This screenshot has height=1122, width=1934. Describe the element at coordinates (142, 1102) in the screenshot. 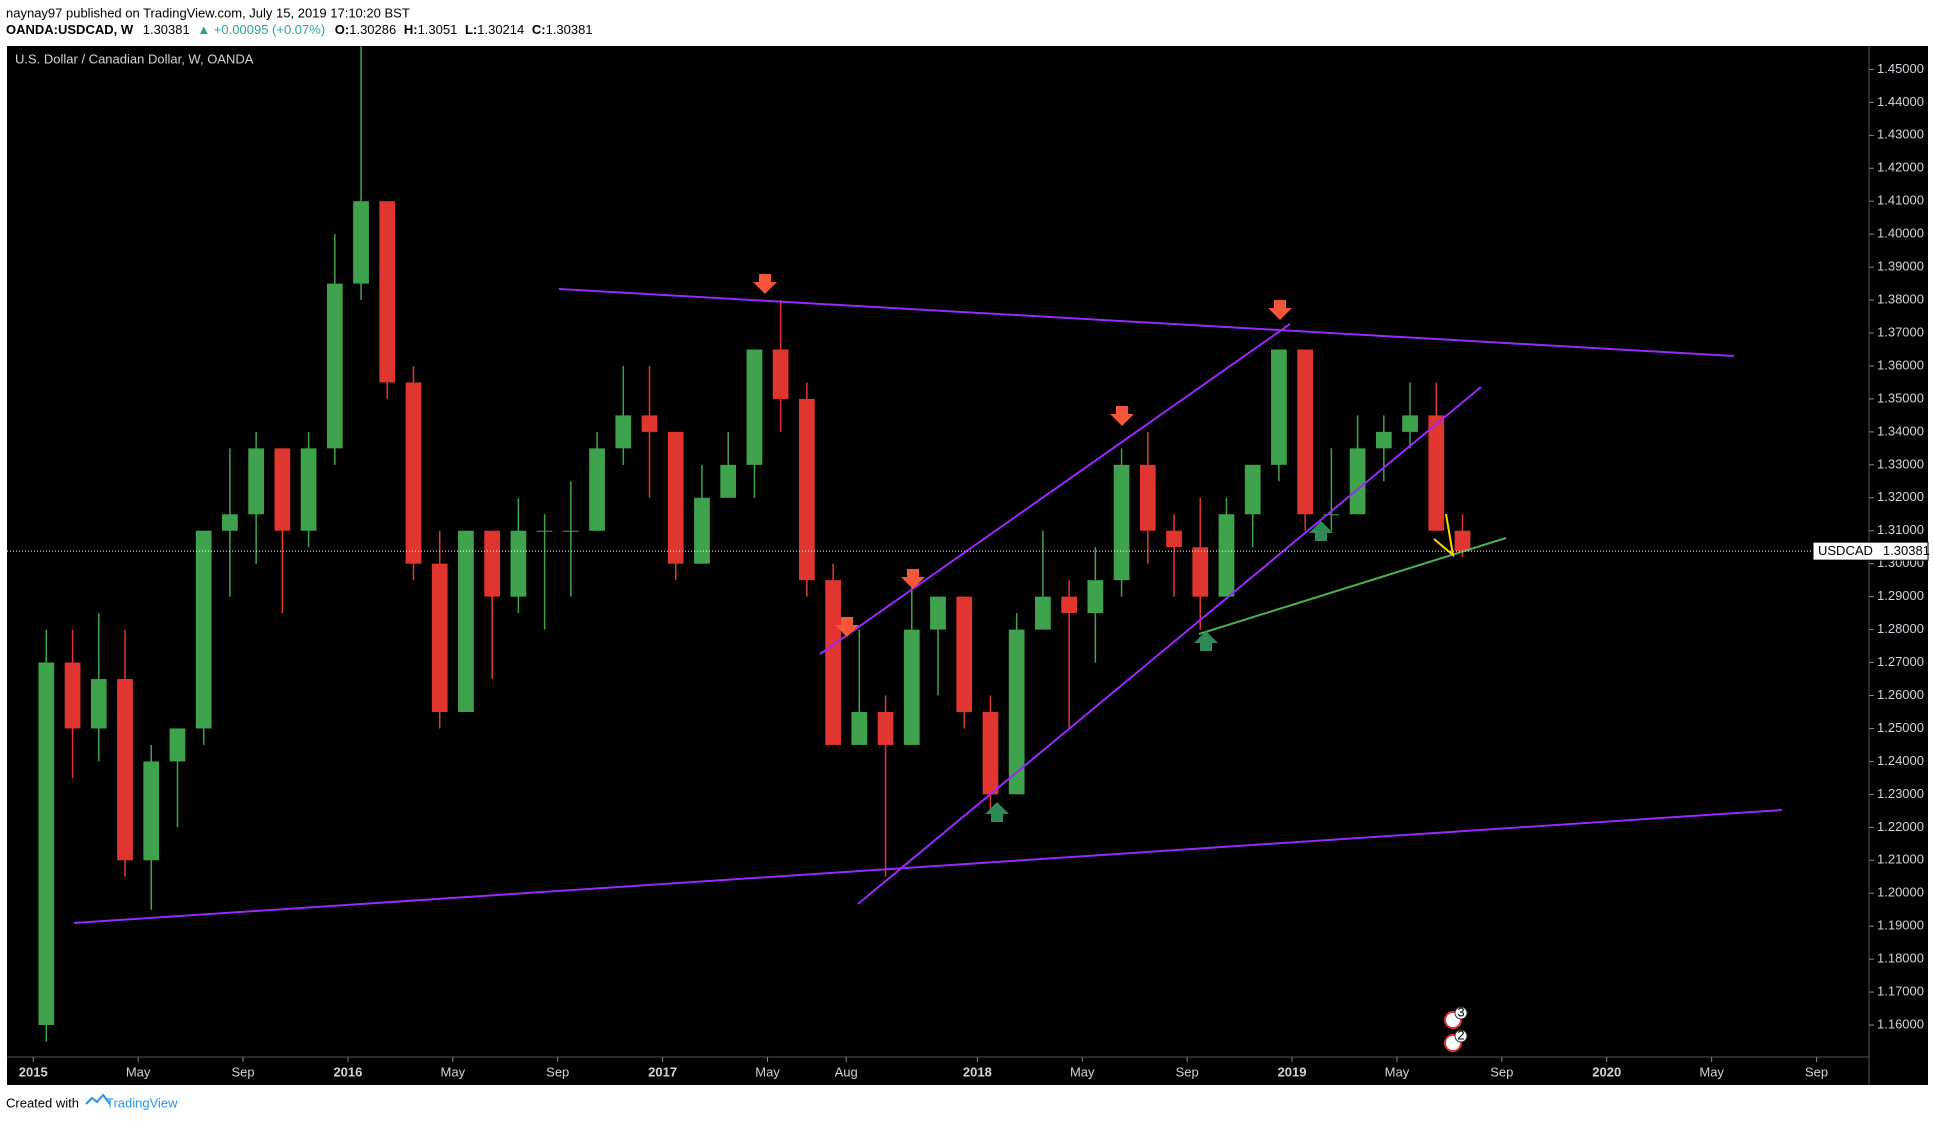

I see `footer-brand: TradingView` at that location.